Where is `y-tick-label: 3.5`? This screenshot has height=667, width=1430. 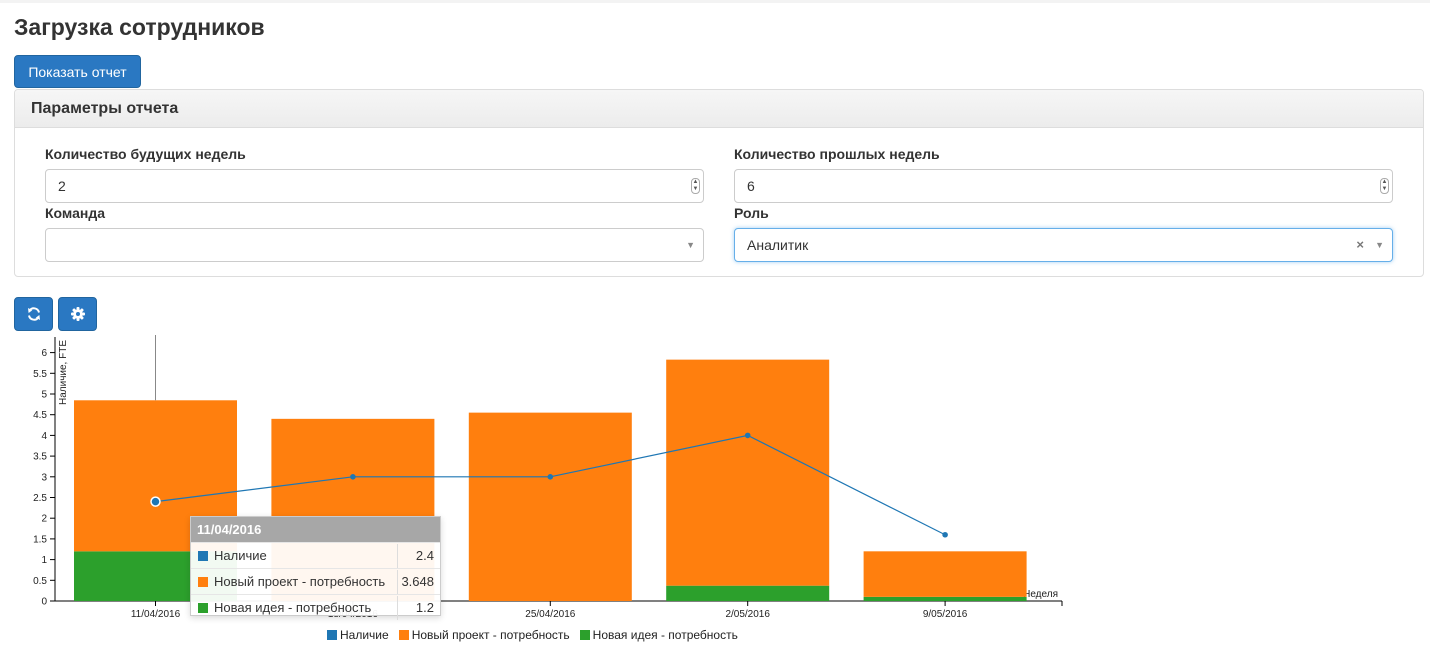
y-tick-label: 3.5 is located at coordinates (40, 457).